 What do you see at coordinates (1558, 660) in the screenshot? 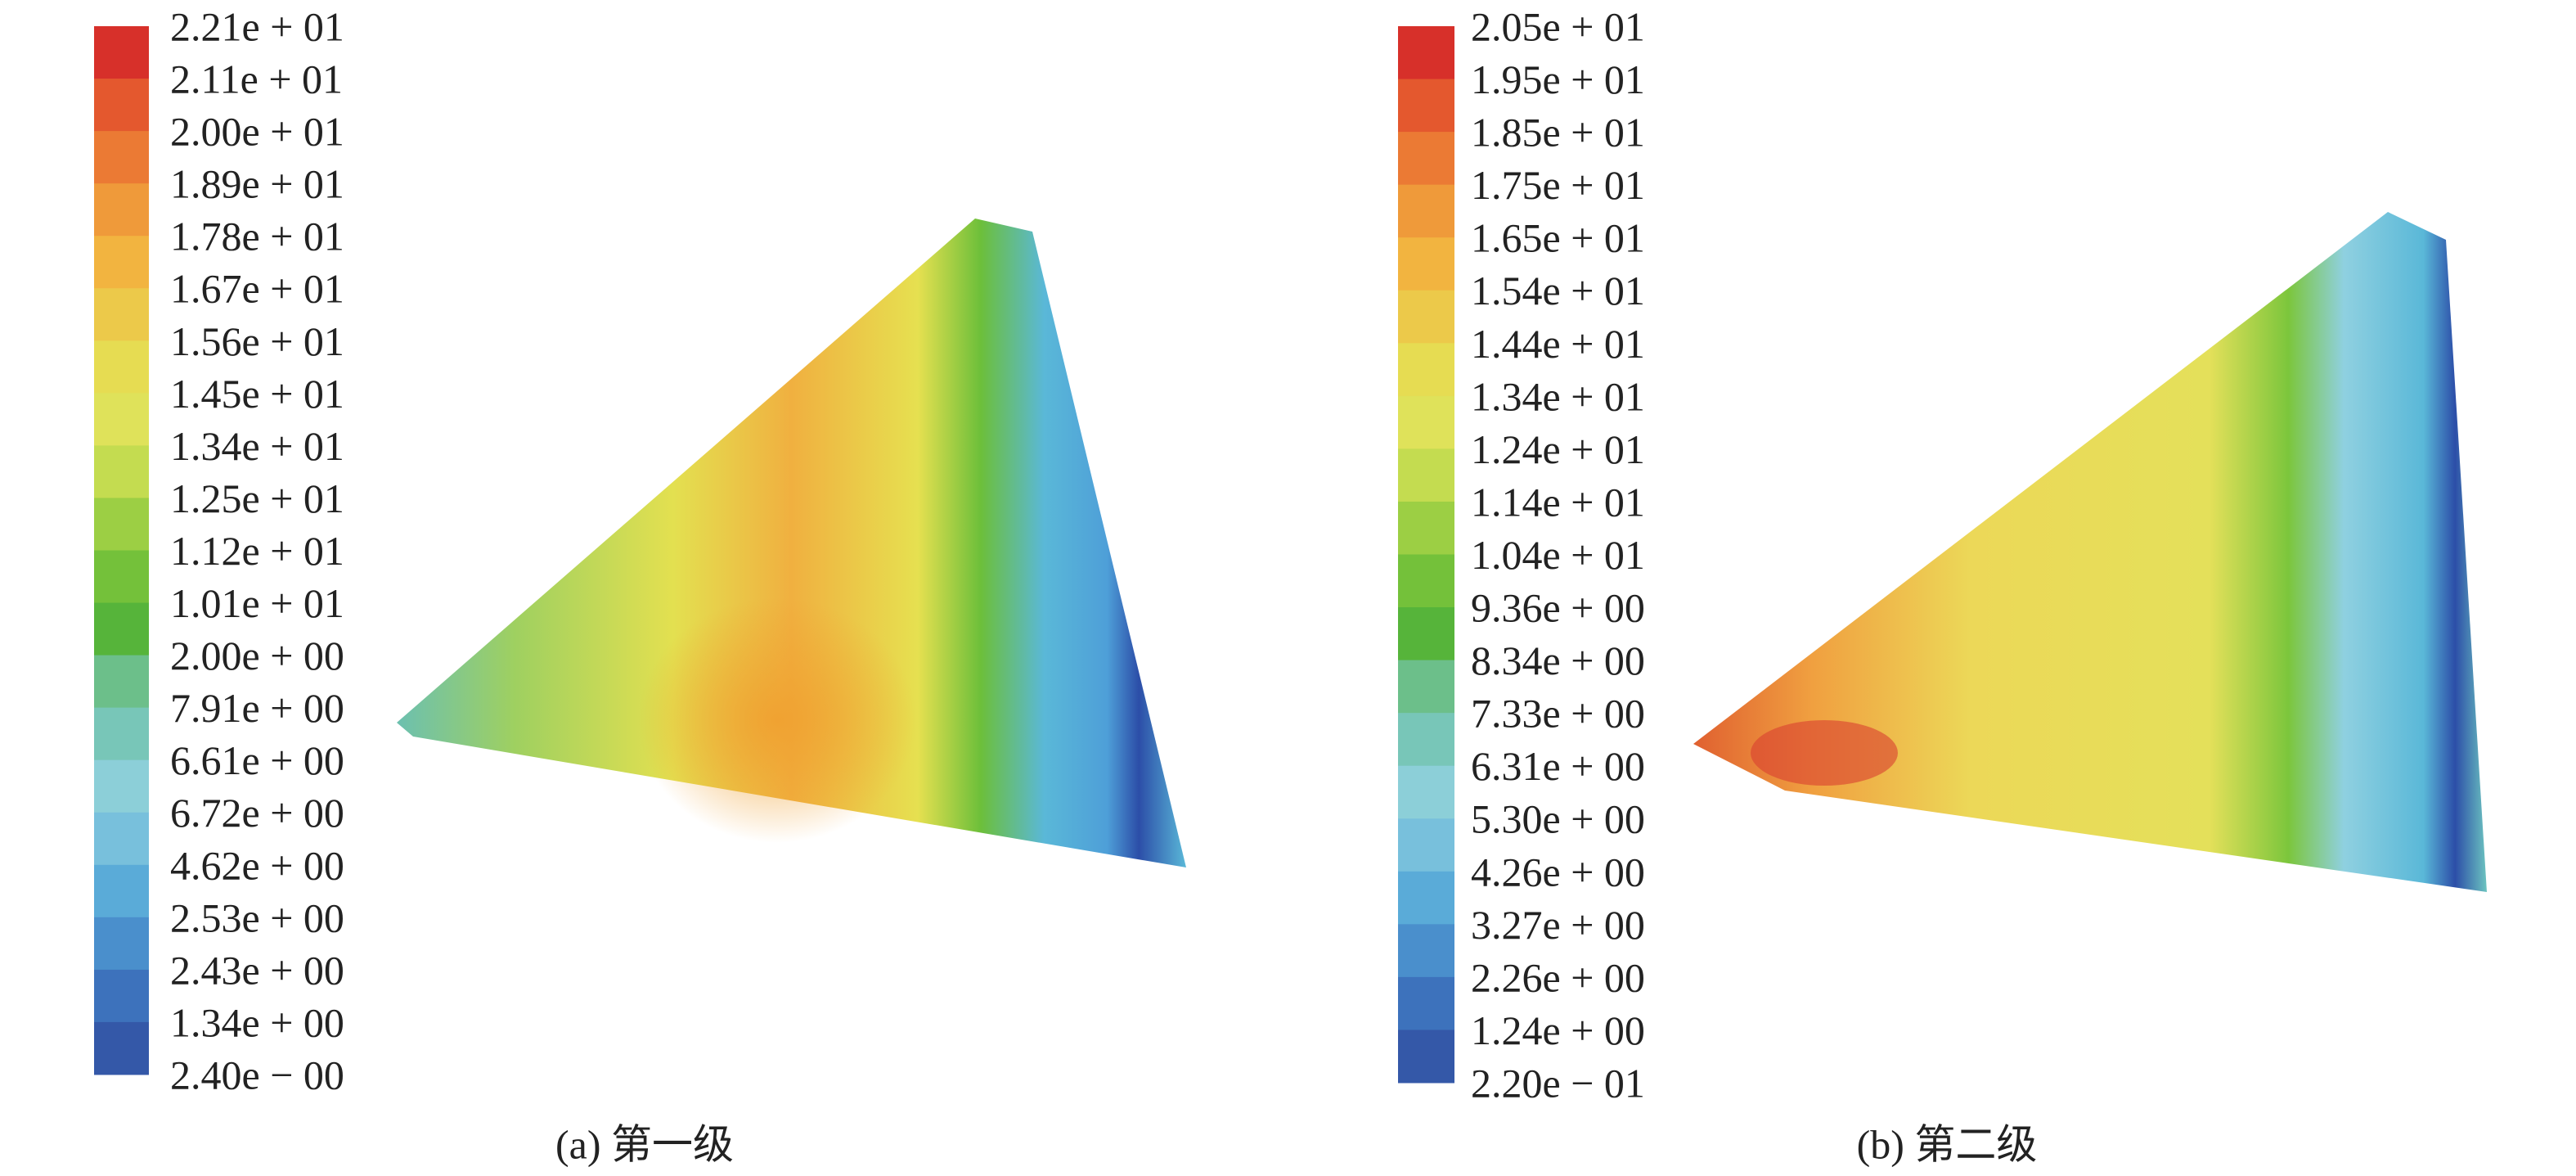
I see `legend-label: 8.34e + 00` at bounding box center [1558, 660].